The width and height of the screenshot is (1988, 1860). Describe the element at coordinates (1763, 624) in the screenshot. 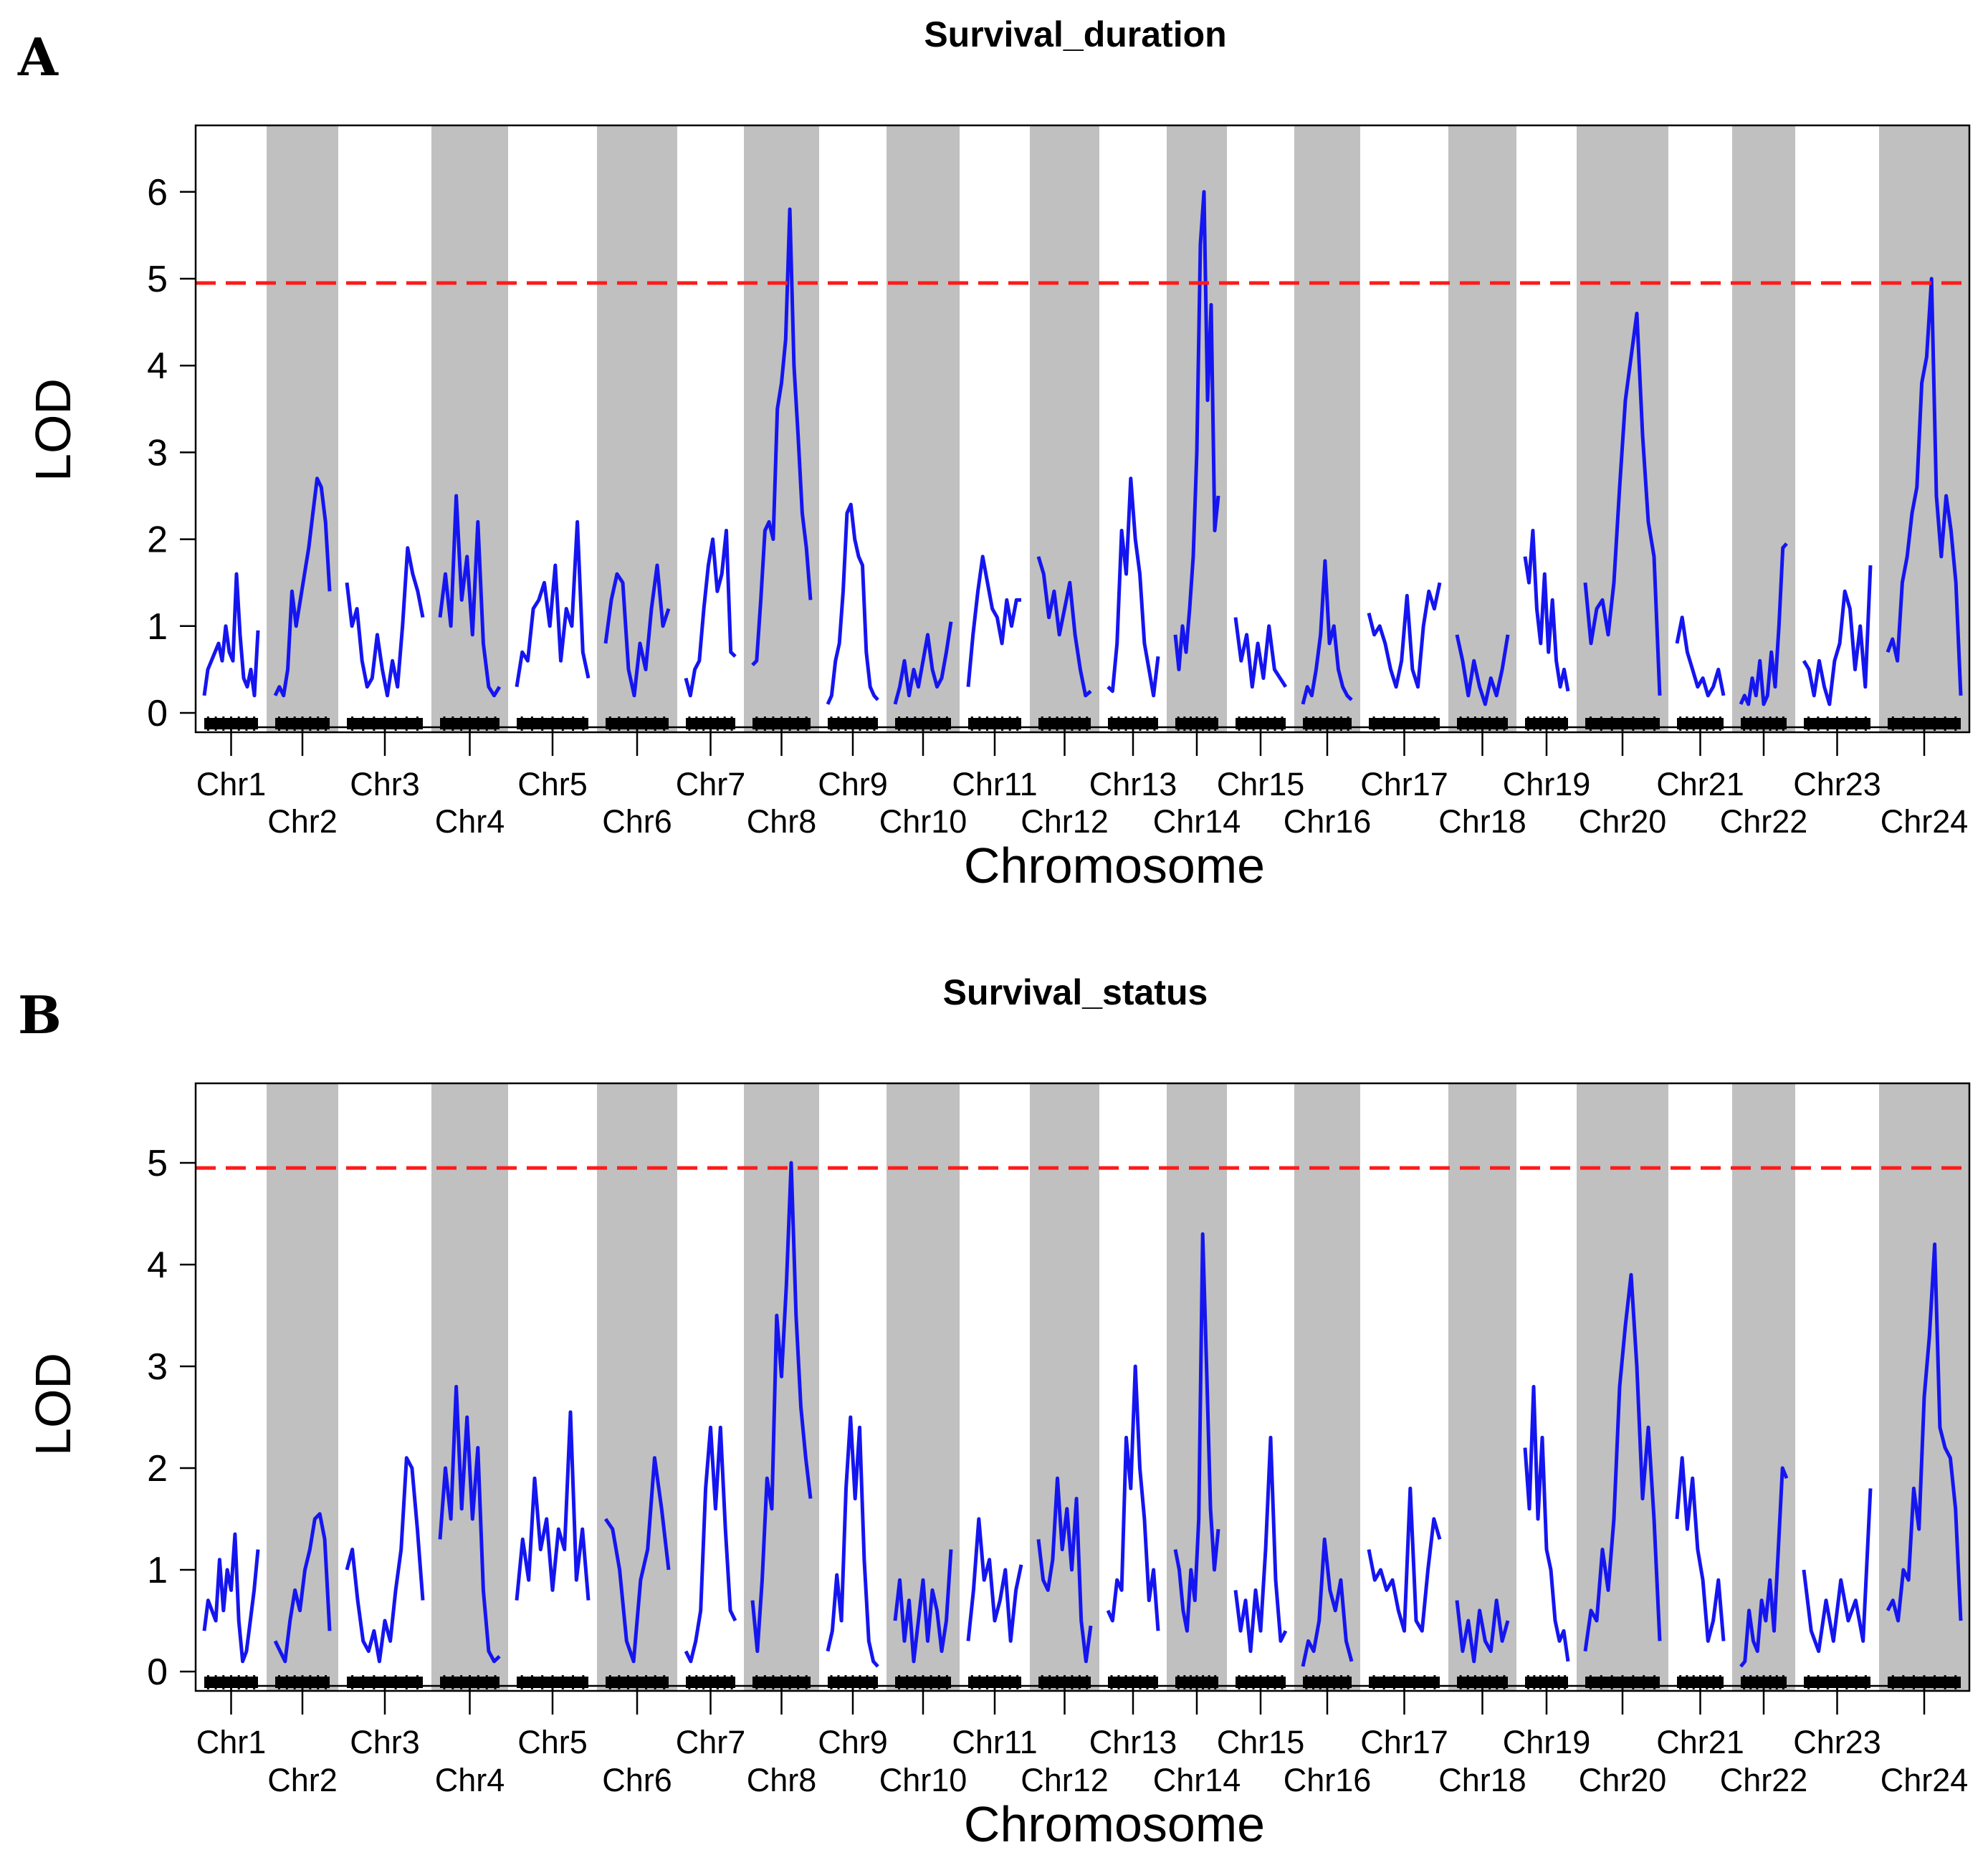

I see `lod-curve-Chr22` at that location.